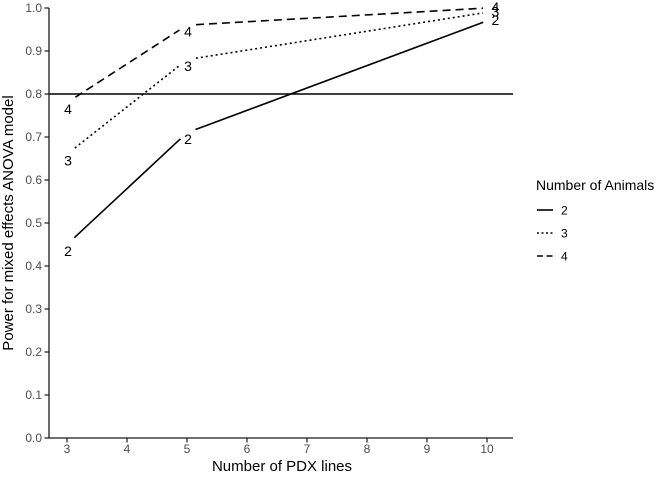 The image size is (672, 480). What do you see at coordinates (188, 139) in the screenshot?
I see `series-point-label-2-x5: 2` at bounding box center [188, 139].